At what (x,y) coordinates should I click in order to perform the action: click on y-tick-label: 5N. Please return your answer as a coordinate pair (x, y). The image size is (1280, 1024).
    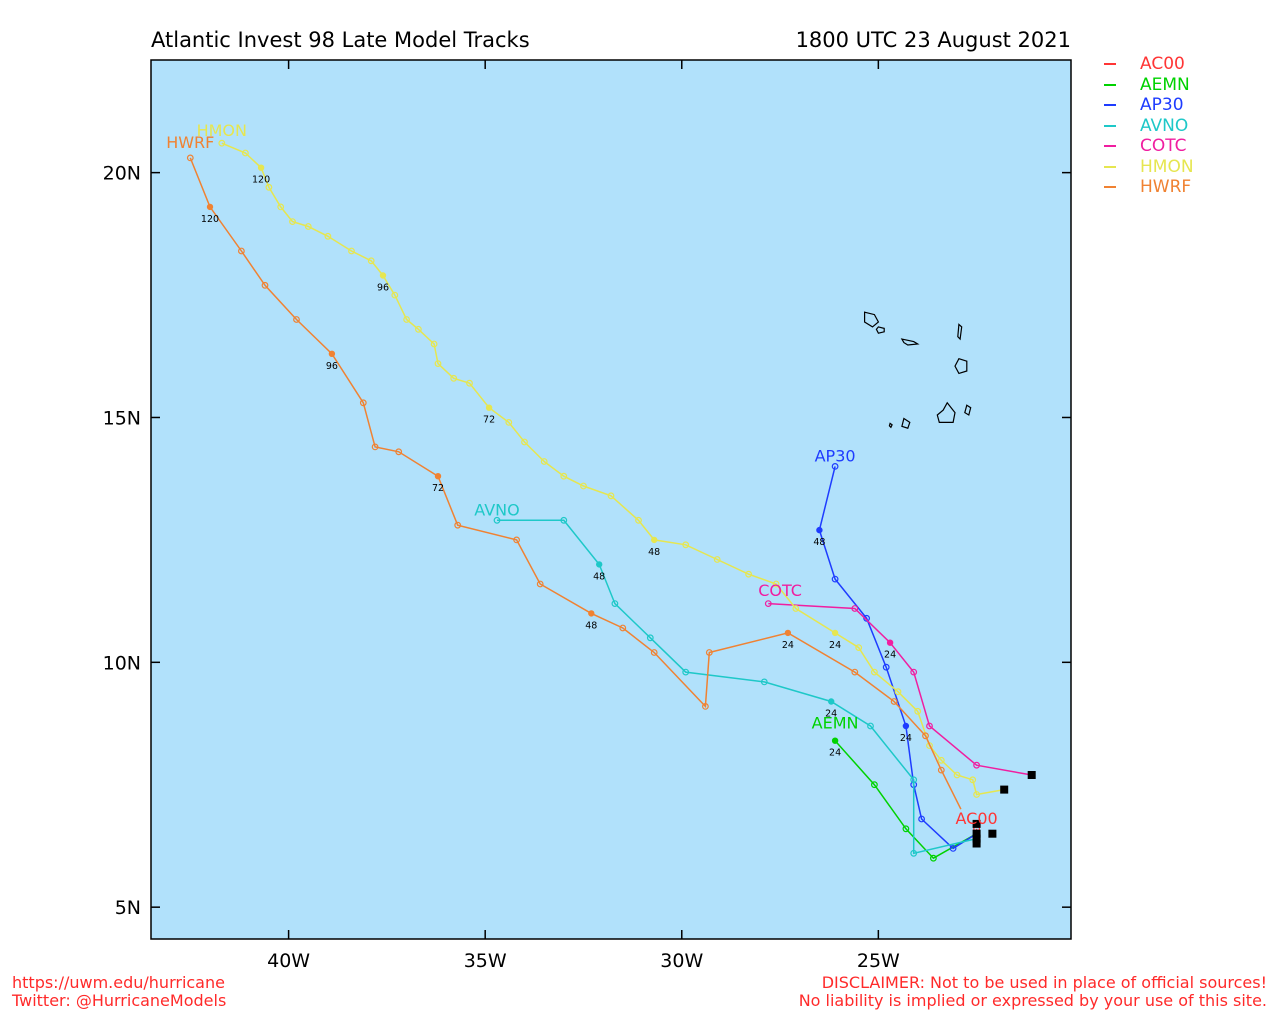
    Looking at the image, I should click on (128, 908).